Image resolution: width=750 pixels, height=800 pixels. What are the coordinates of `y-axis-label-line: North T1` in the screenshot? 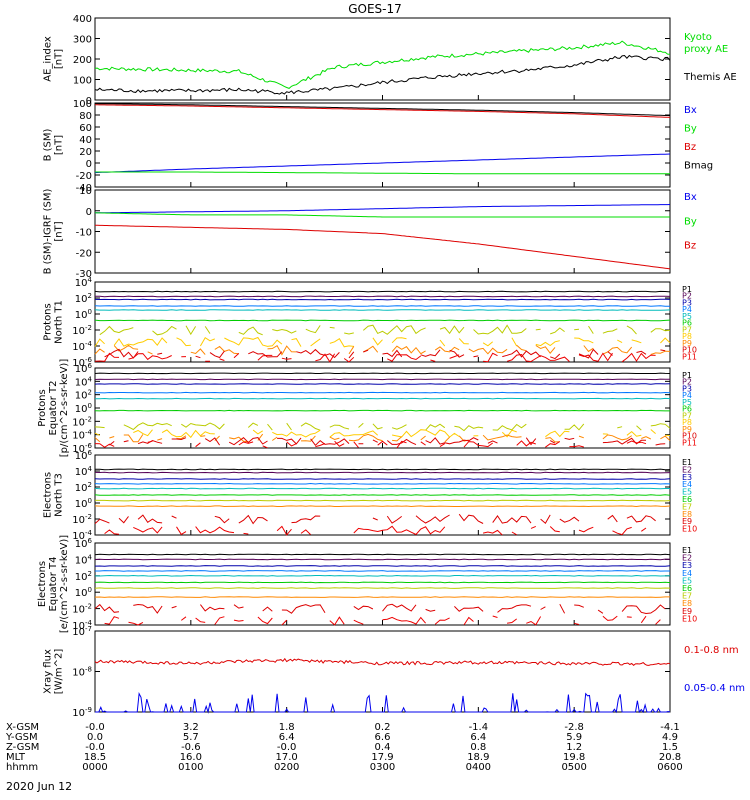 It's located at (59, 322).